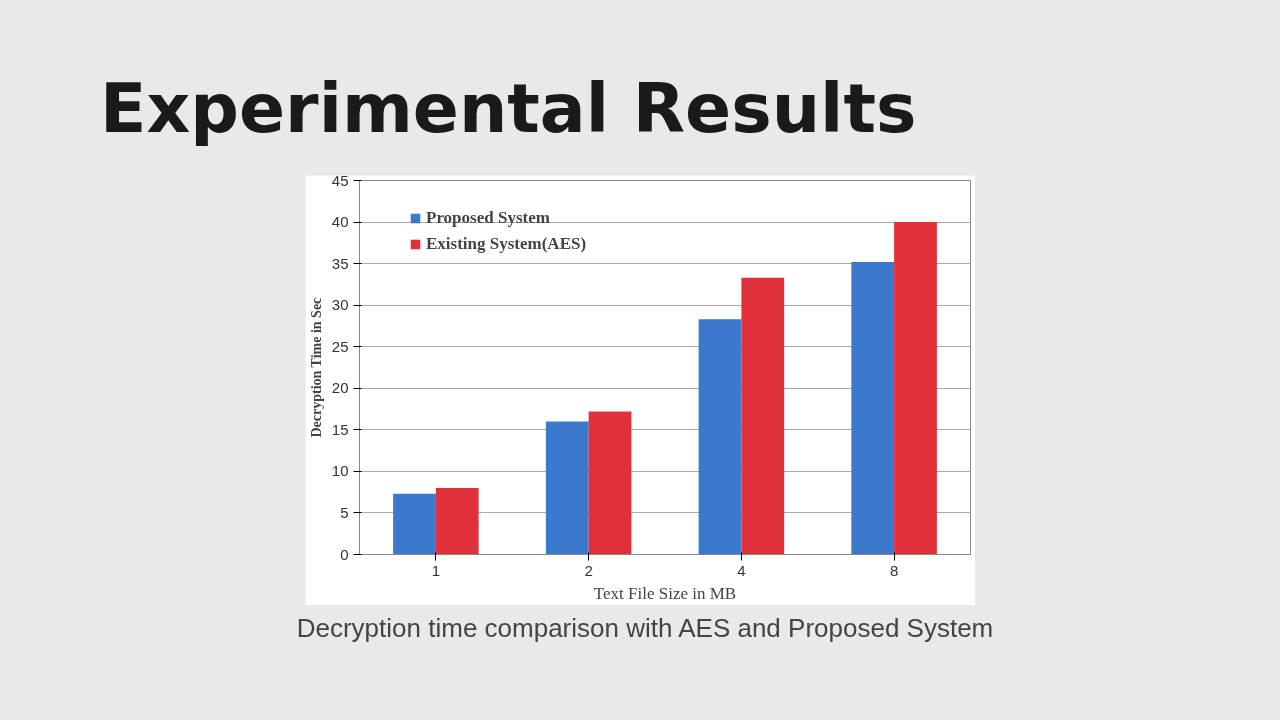 The width and height of the screenshot is (1280, 720). Describe the element at coordinates (340, 346) in the screenshot. I see `y-tick-label: 25` at that location.